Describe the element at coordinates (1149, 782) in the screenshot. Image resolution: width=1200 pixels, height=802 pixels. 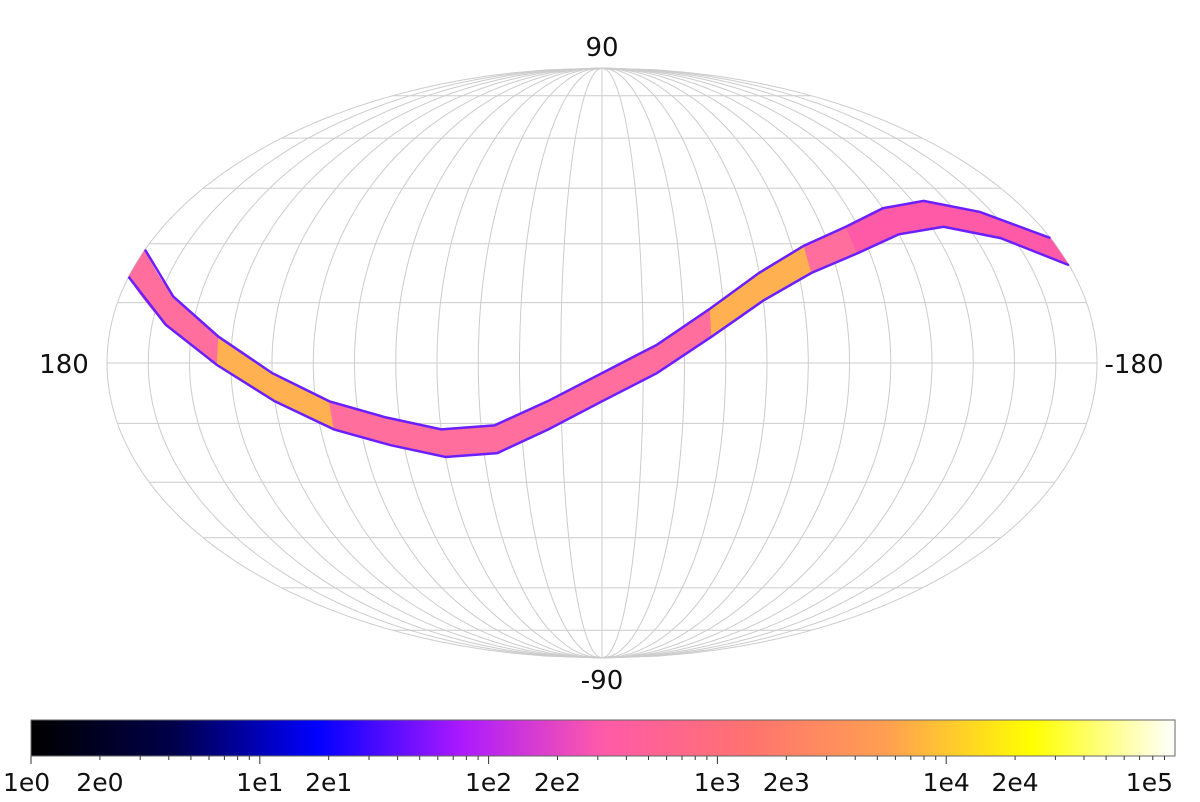
I see `colorbar-tick-label: 1e5` at that location.